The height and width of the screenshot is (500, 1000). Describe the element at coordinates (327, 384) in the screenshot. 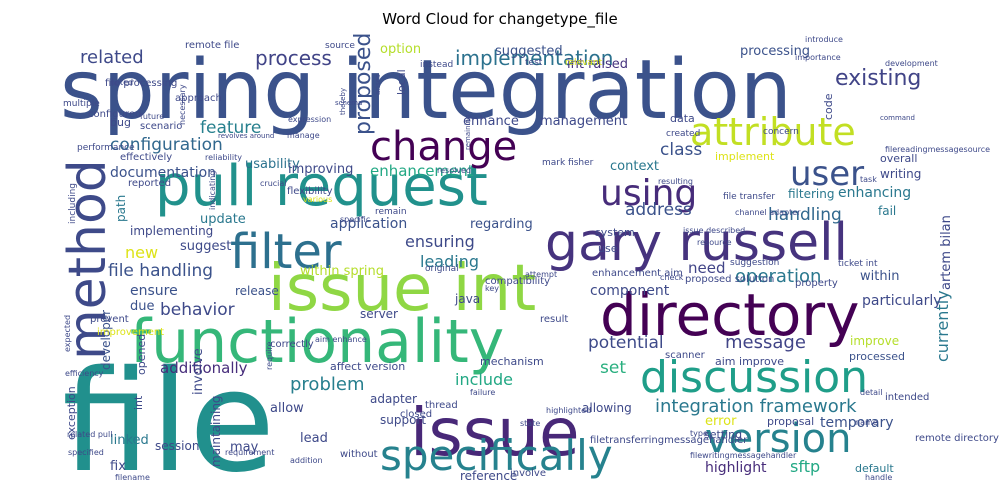

I see `word-problem: problem` at that location.